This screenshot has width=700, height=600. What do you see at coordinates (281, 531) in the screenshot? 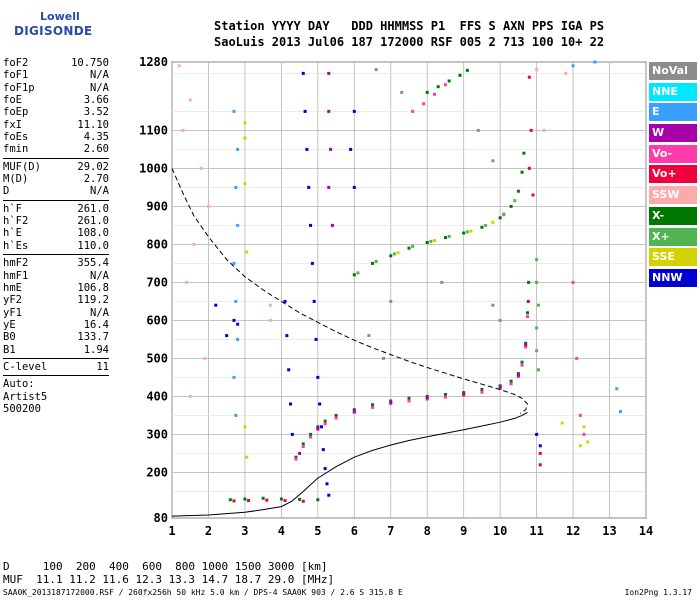
I see `x-tick-label: 4` at bounding box center [281, 531].